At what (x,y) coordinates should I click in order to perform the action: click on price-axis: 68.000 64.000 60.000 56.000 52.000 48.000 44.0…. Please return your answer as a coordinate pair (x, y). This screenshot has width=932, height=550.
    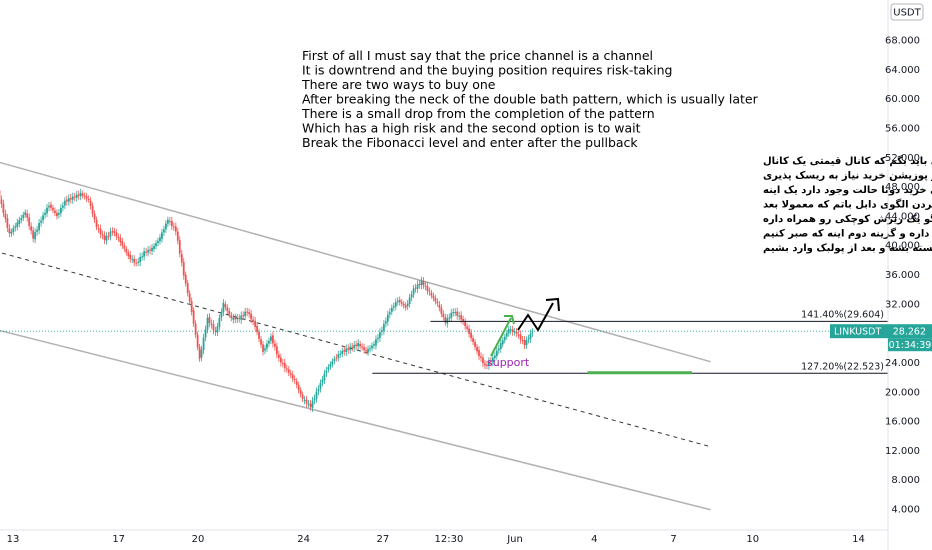
    Looking at the image, I should click on (881, 275).